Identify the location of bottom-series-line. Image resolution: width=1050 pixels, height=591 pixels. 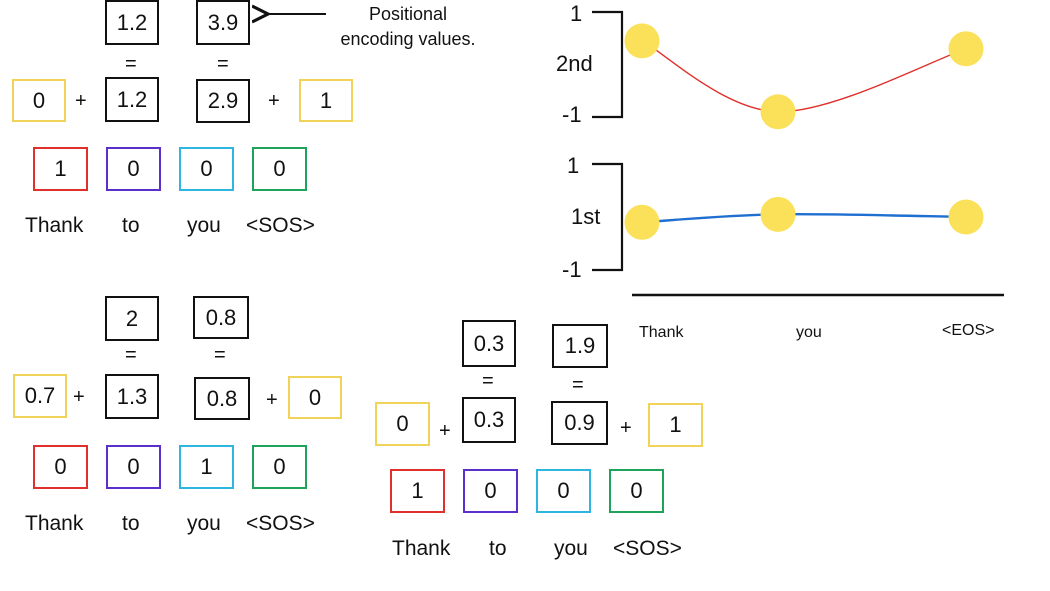
(804, 218).